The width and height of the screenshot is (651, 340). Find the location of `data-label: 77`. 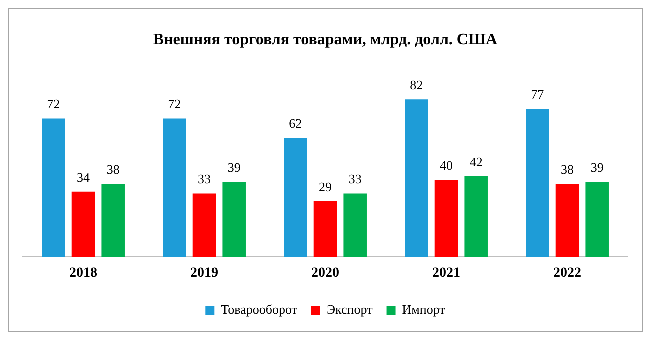

data-label: 77 is located at coordinates (538, 94).